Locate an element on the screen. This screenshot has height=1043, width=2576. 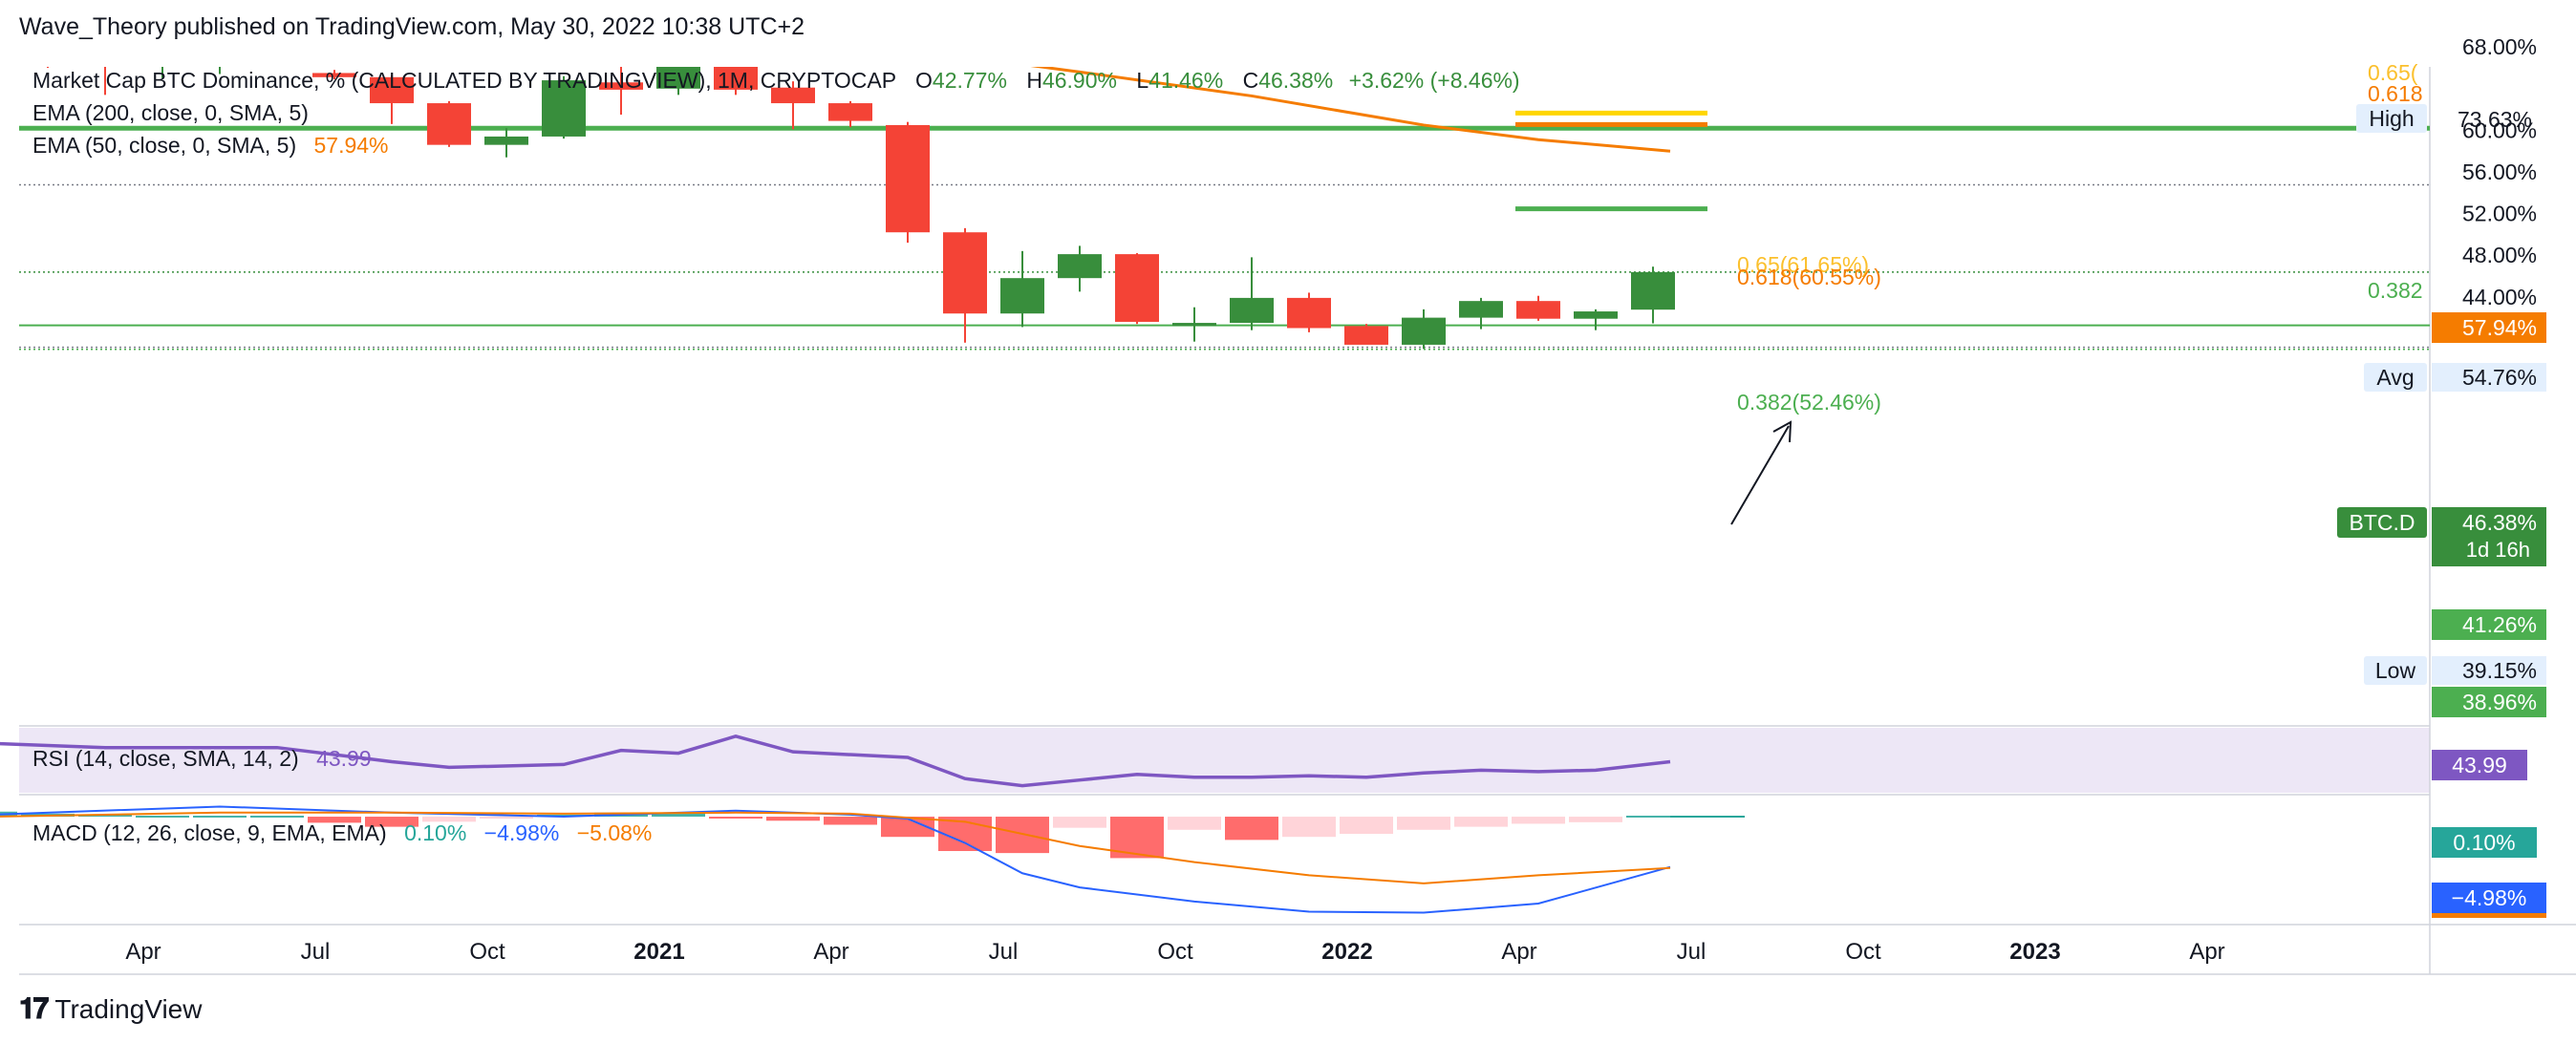
x-tick-label: 2023 is located at coordinates (2034, 952).